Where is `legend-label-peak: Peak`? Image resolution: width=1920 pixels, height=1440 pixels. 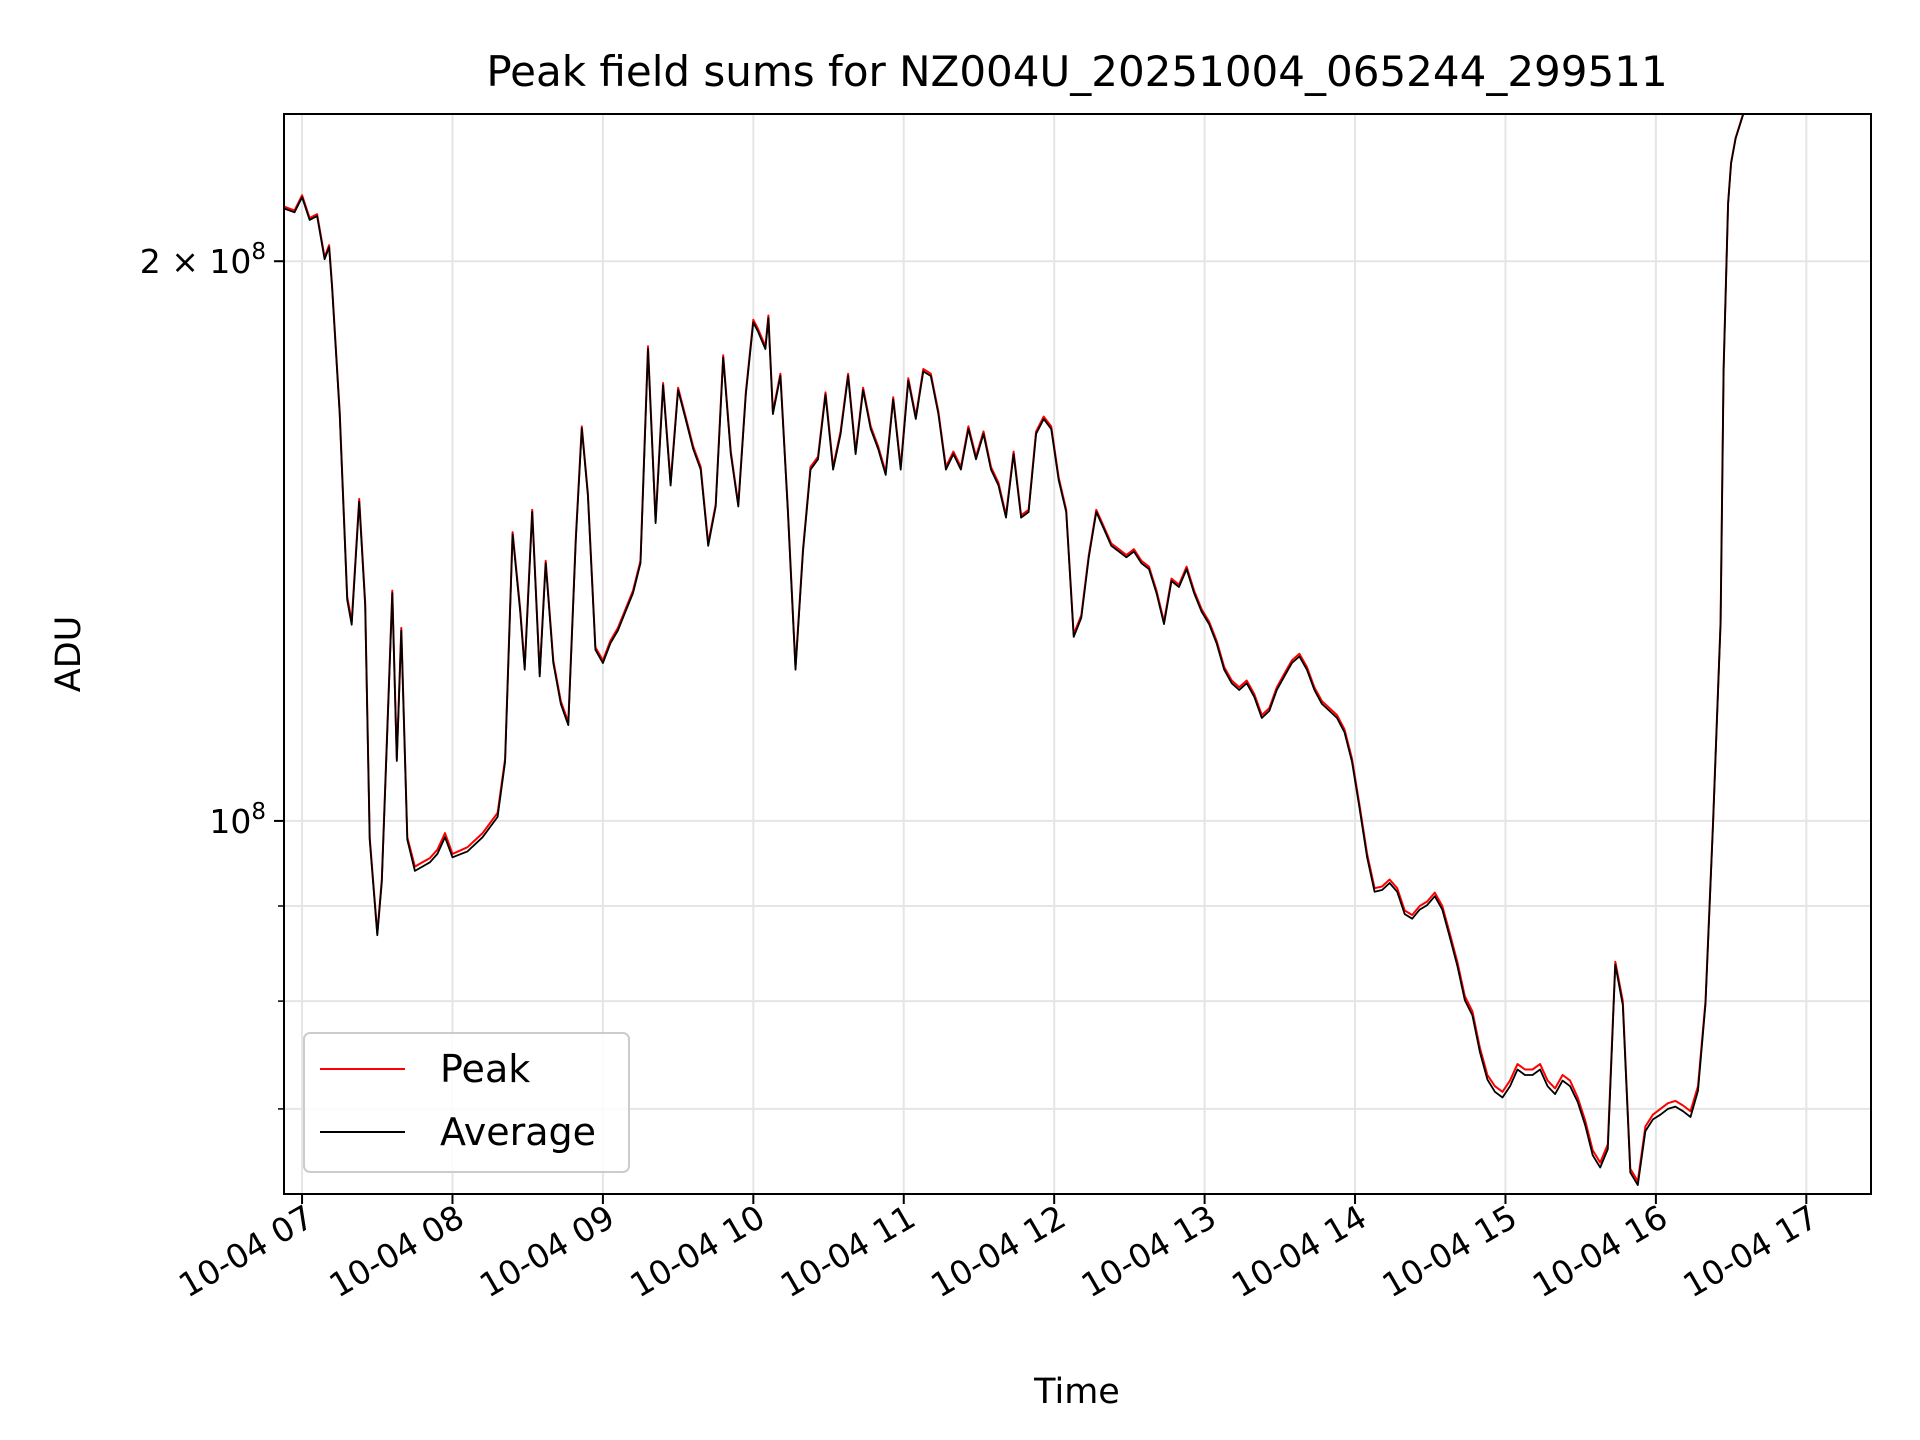 legend-label-peak: Peak is located at coordinates (485, 1069).